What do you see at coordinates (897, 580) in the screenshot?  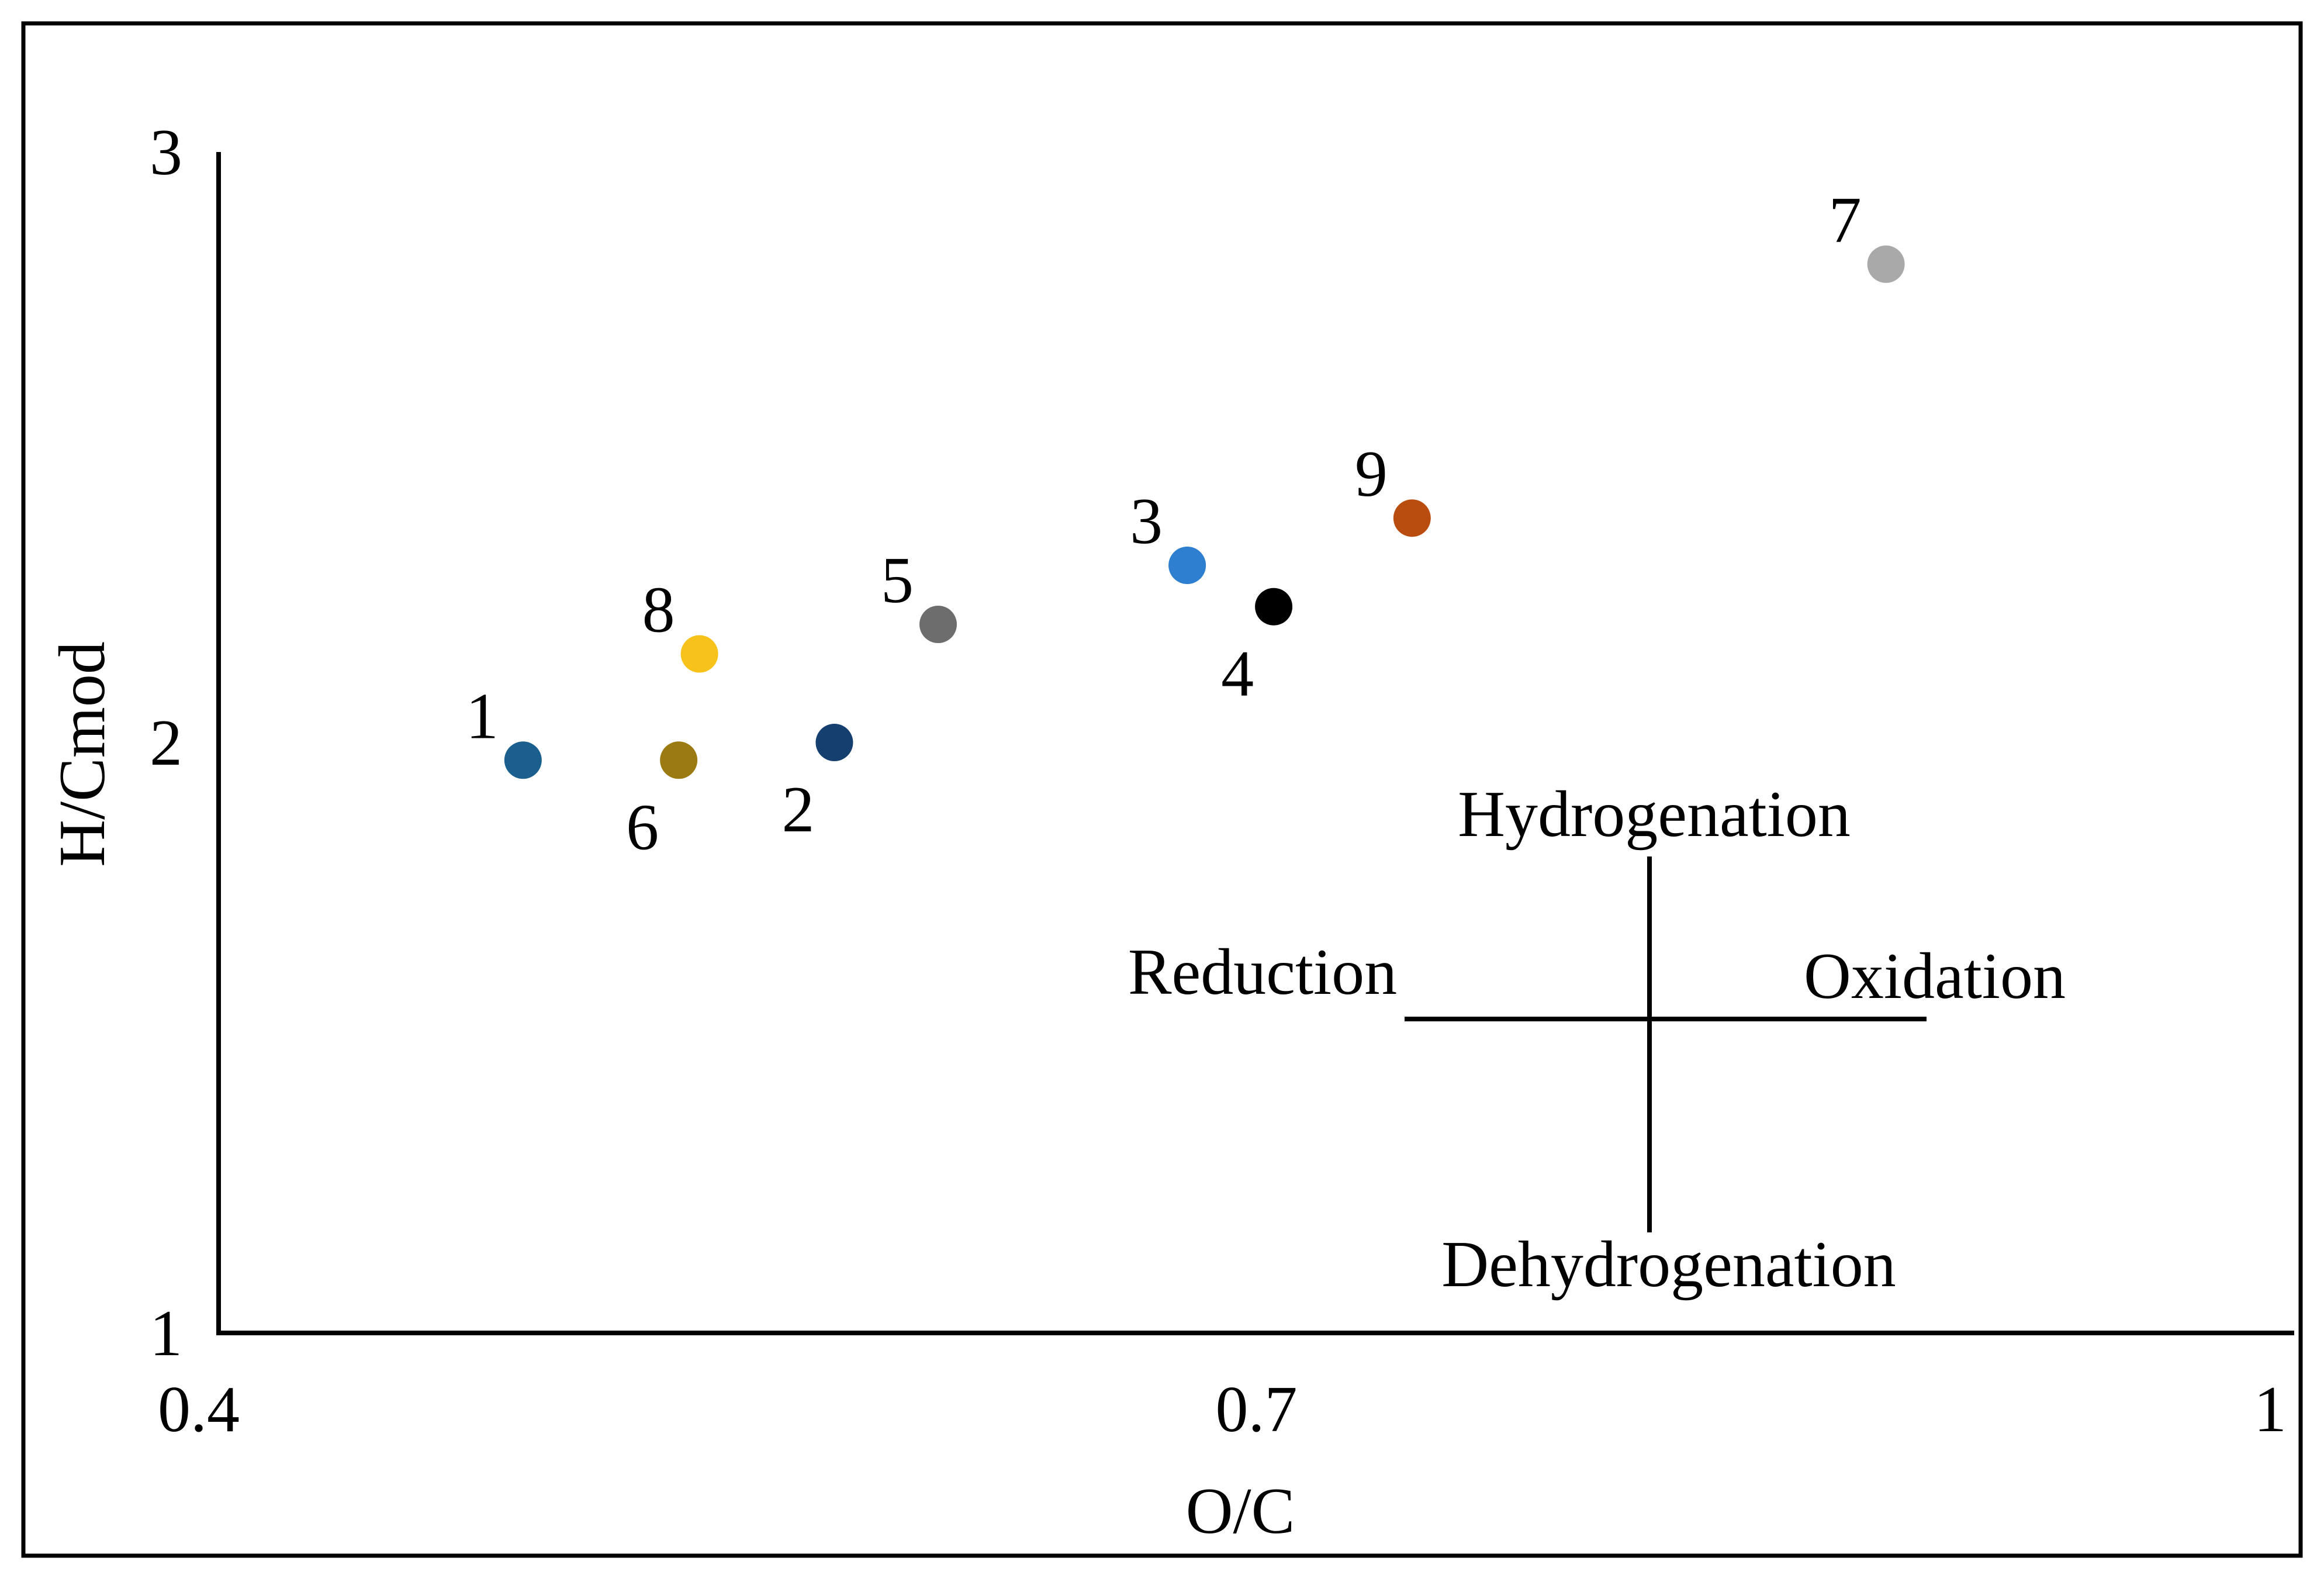 I see `point-label: 5` at bounding box center [897, 580].